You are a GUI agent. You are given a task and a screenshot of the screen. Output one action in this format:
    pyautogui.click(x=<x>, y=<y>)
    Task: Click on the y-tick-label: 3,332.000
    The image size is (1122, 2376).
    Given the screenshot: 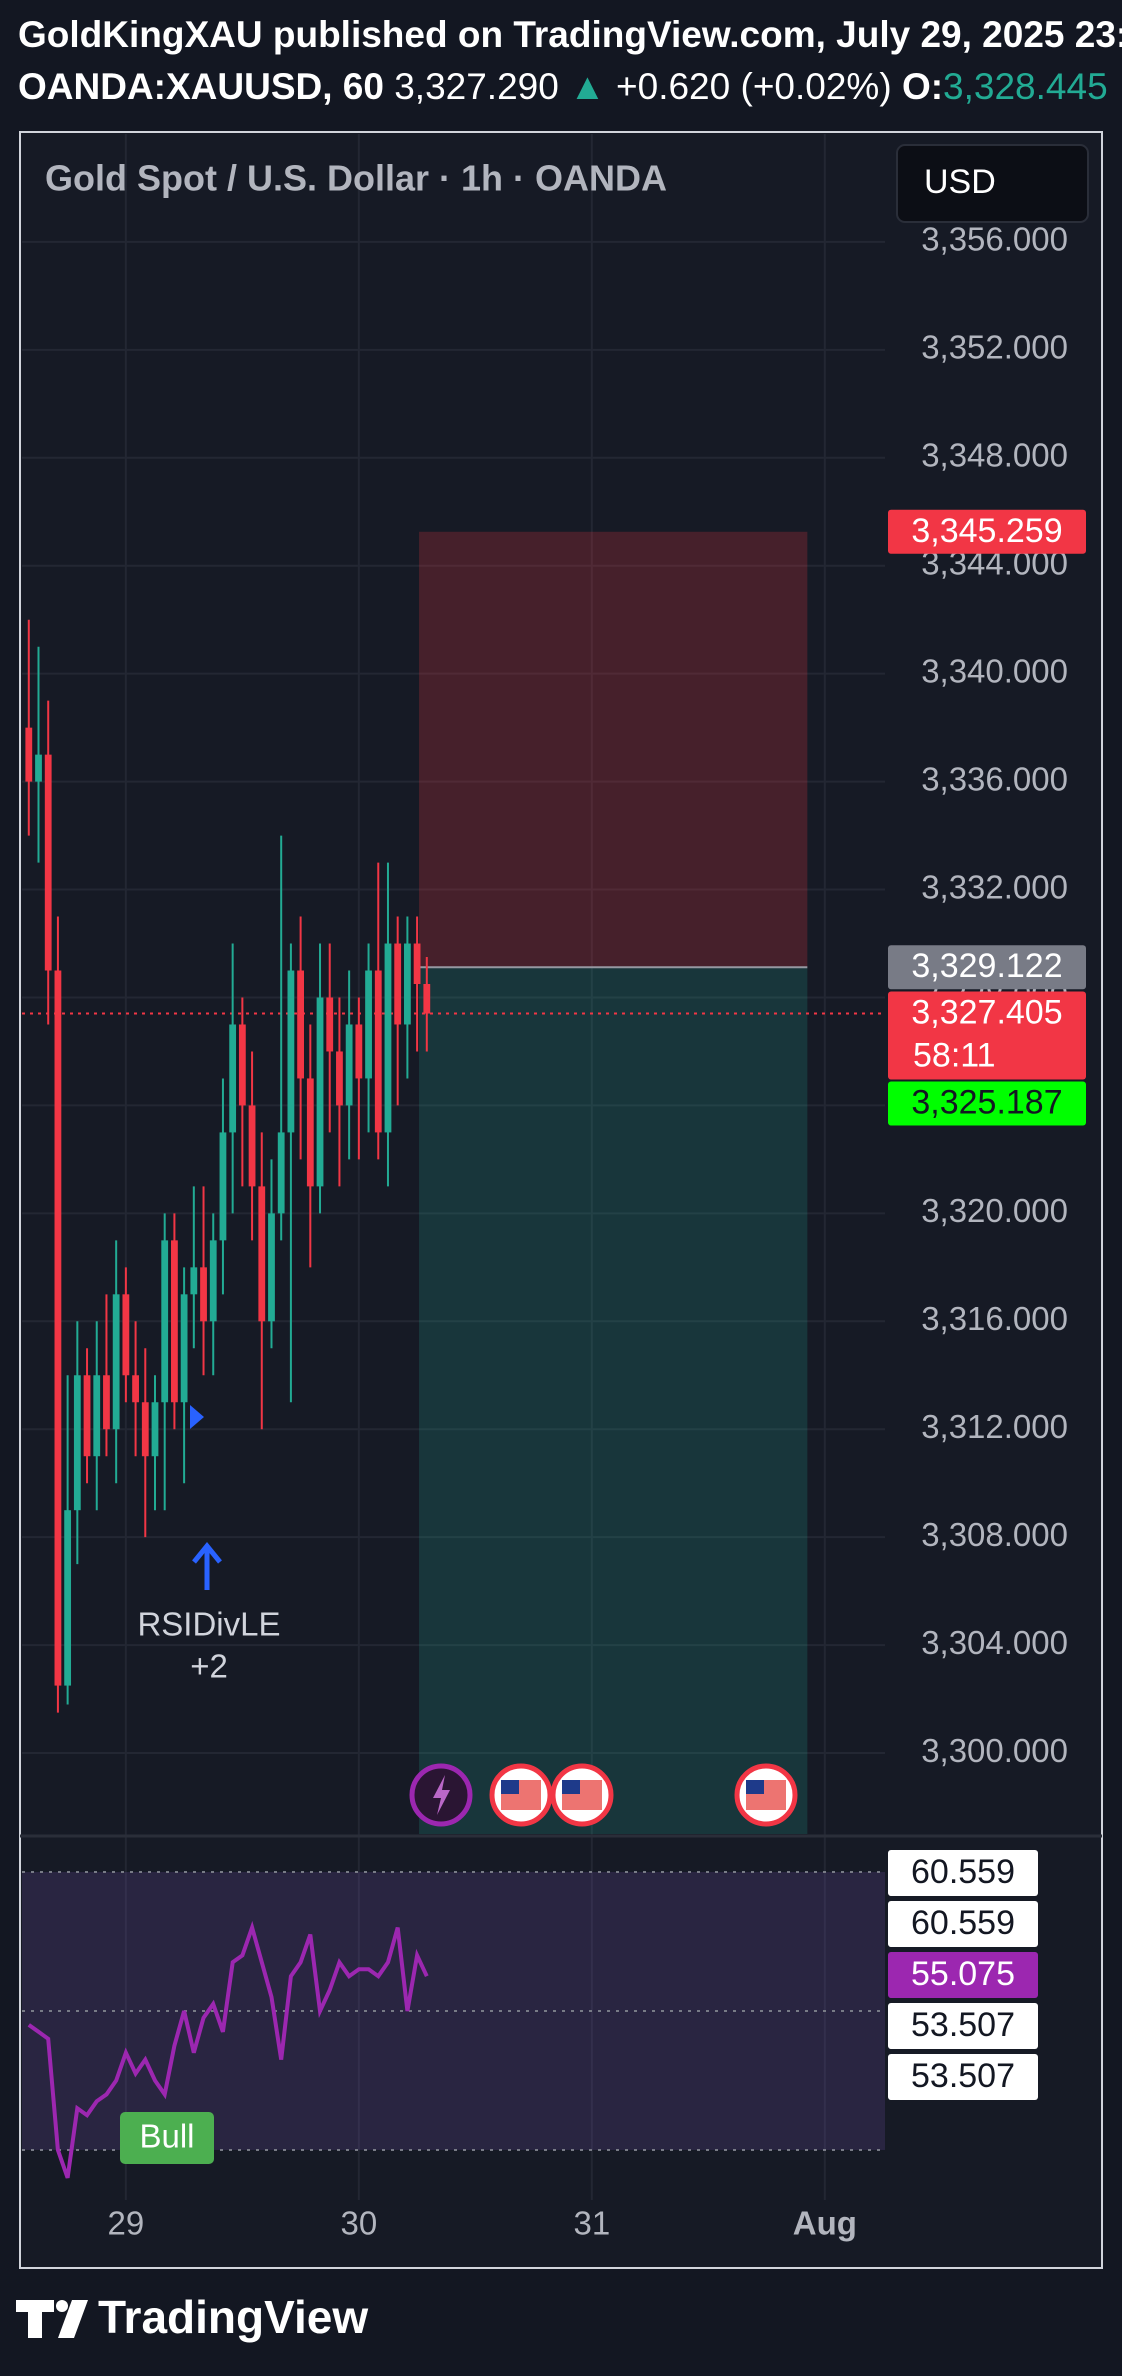 What is the action you would take?
    pyautogui.click(x=994, y=886)
    